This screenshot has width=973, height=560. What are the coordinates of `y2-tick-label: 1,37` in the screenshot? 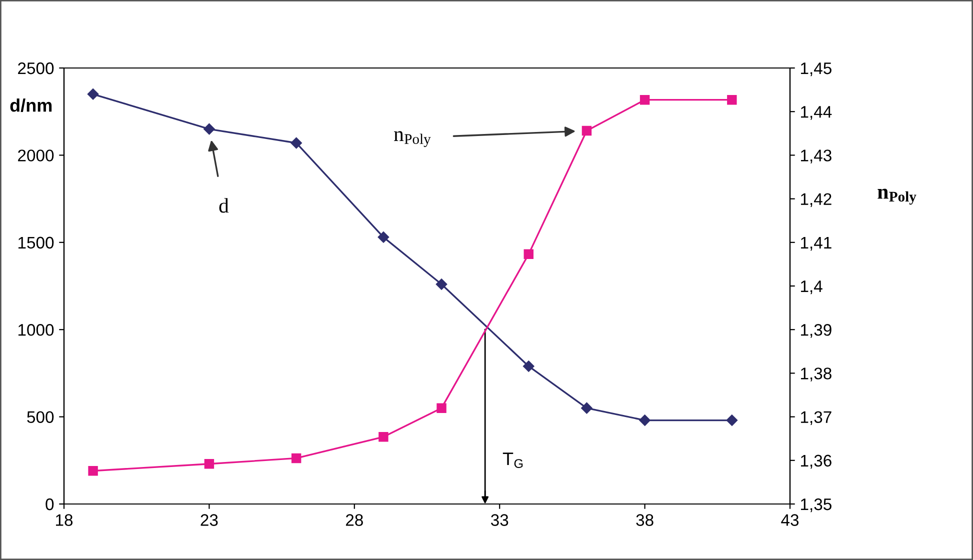 It's located at (816, 418).